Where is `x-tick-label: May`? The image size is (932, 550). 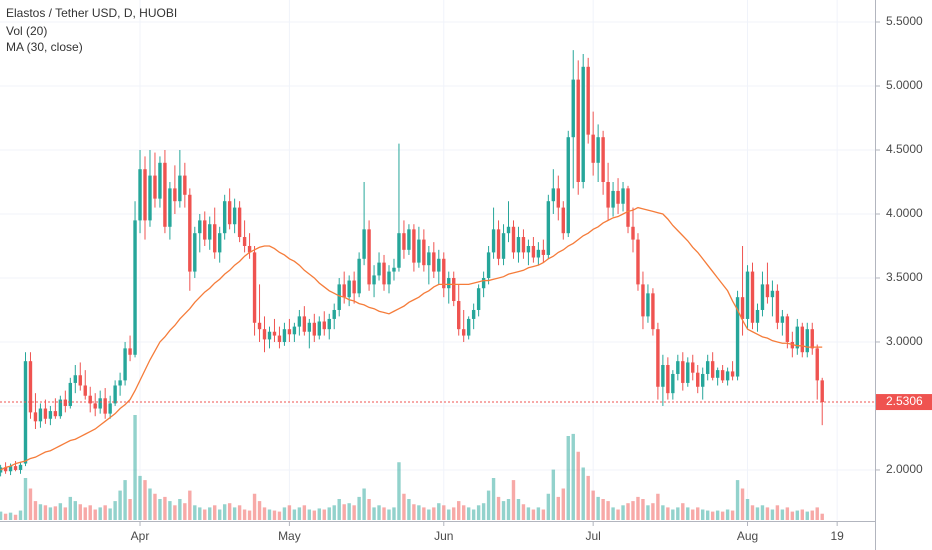
x-tick-label: May is located at coordinates (289, 536).